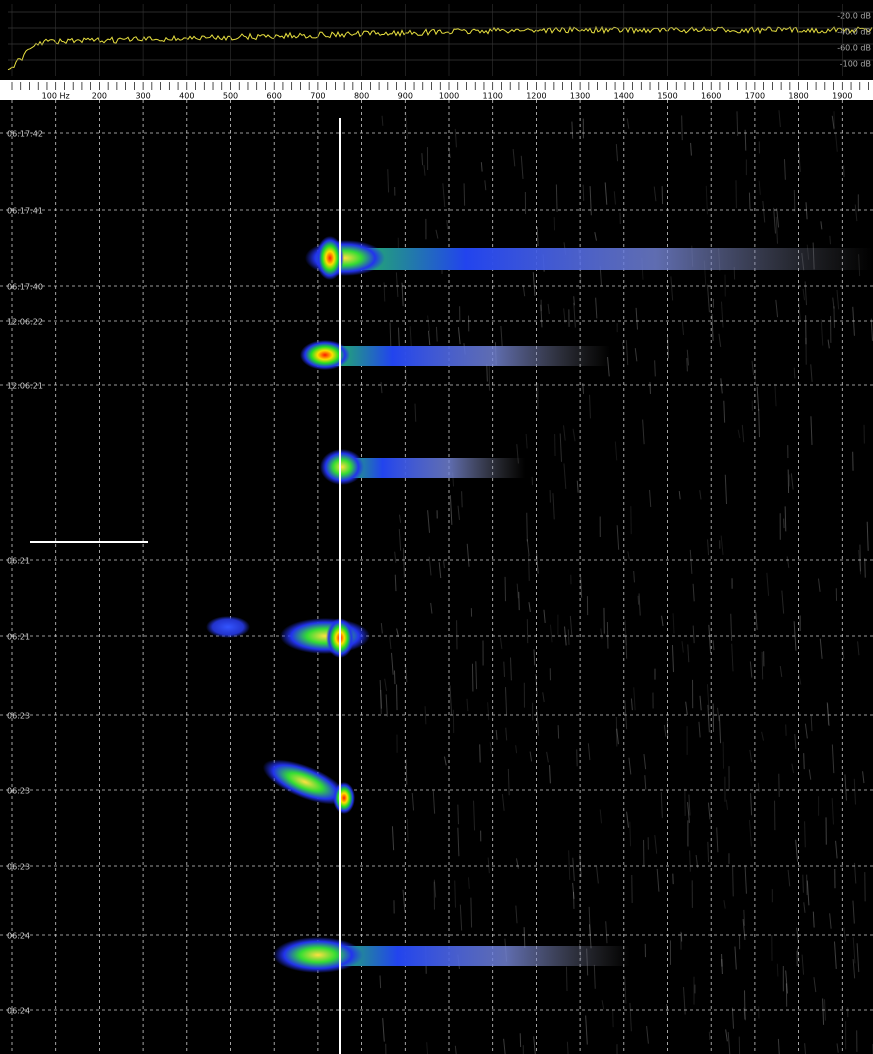 Image resolution: width=873 pixels, height=1054 pixels. Describe the element at coordinates (18, 791) in the screenshot. I see `time-label: 06:23` at that location.